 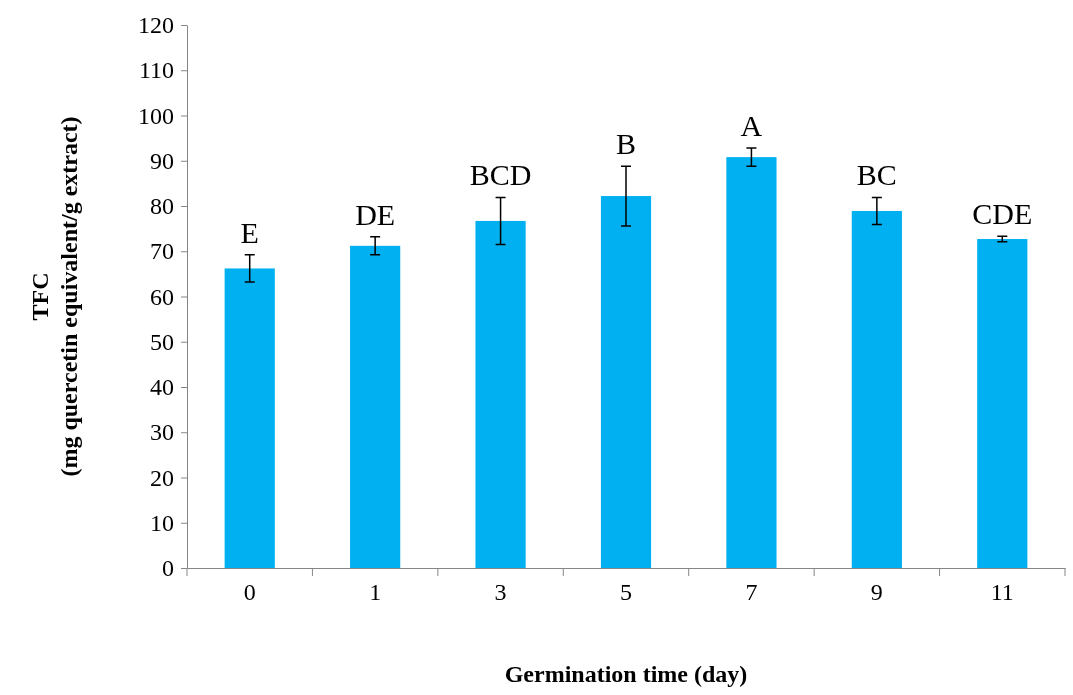 I want to click on x-axis-title: Germination time (day), so click(x=626, y=674).